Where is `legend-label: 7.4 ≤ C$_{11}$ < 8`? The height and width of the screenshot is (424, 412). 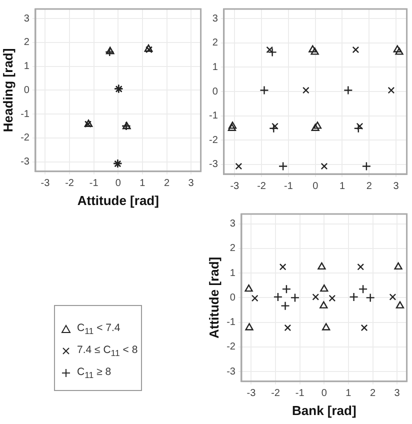 legend-label: 7.4 ≤ C$_{11}$ < 8 is located at coordinates (107, 351).